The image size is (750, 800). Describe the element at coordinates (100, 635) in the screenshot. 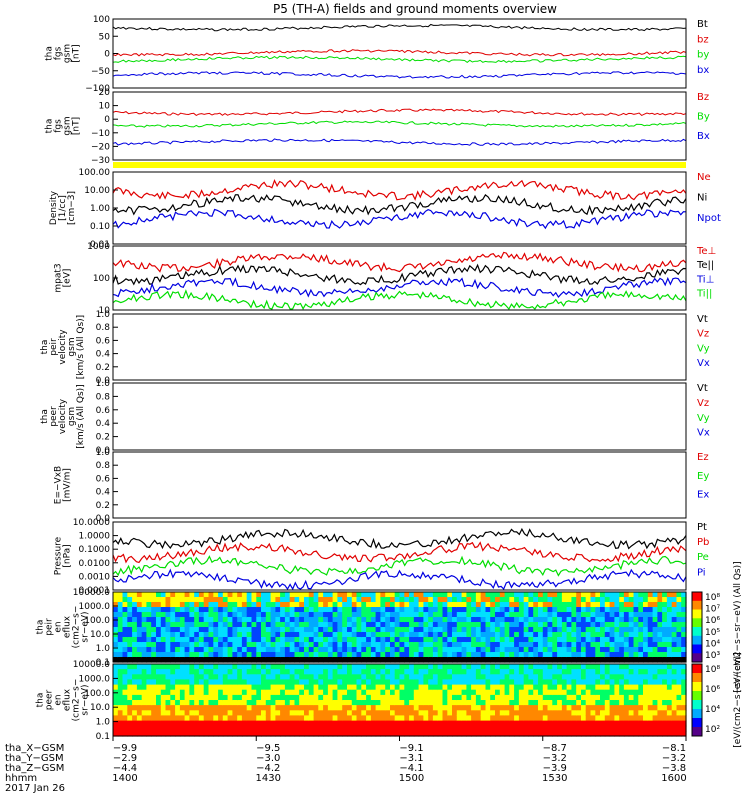

I see `y-tick-label: 10.0` at that location.